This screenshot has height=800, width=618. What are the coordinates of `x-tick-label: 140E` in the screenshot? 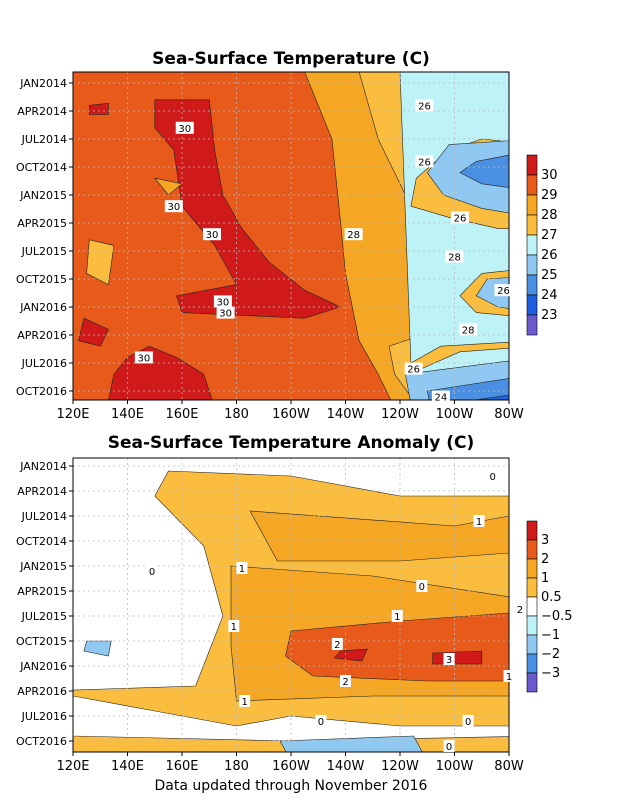 It's located at (127, 766).